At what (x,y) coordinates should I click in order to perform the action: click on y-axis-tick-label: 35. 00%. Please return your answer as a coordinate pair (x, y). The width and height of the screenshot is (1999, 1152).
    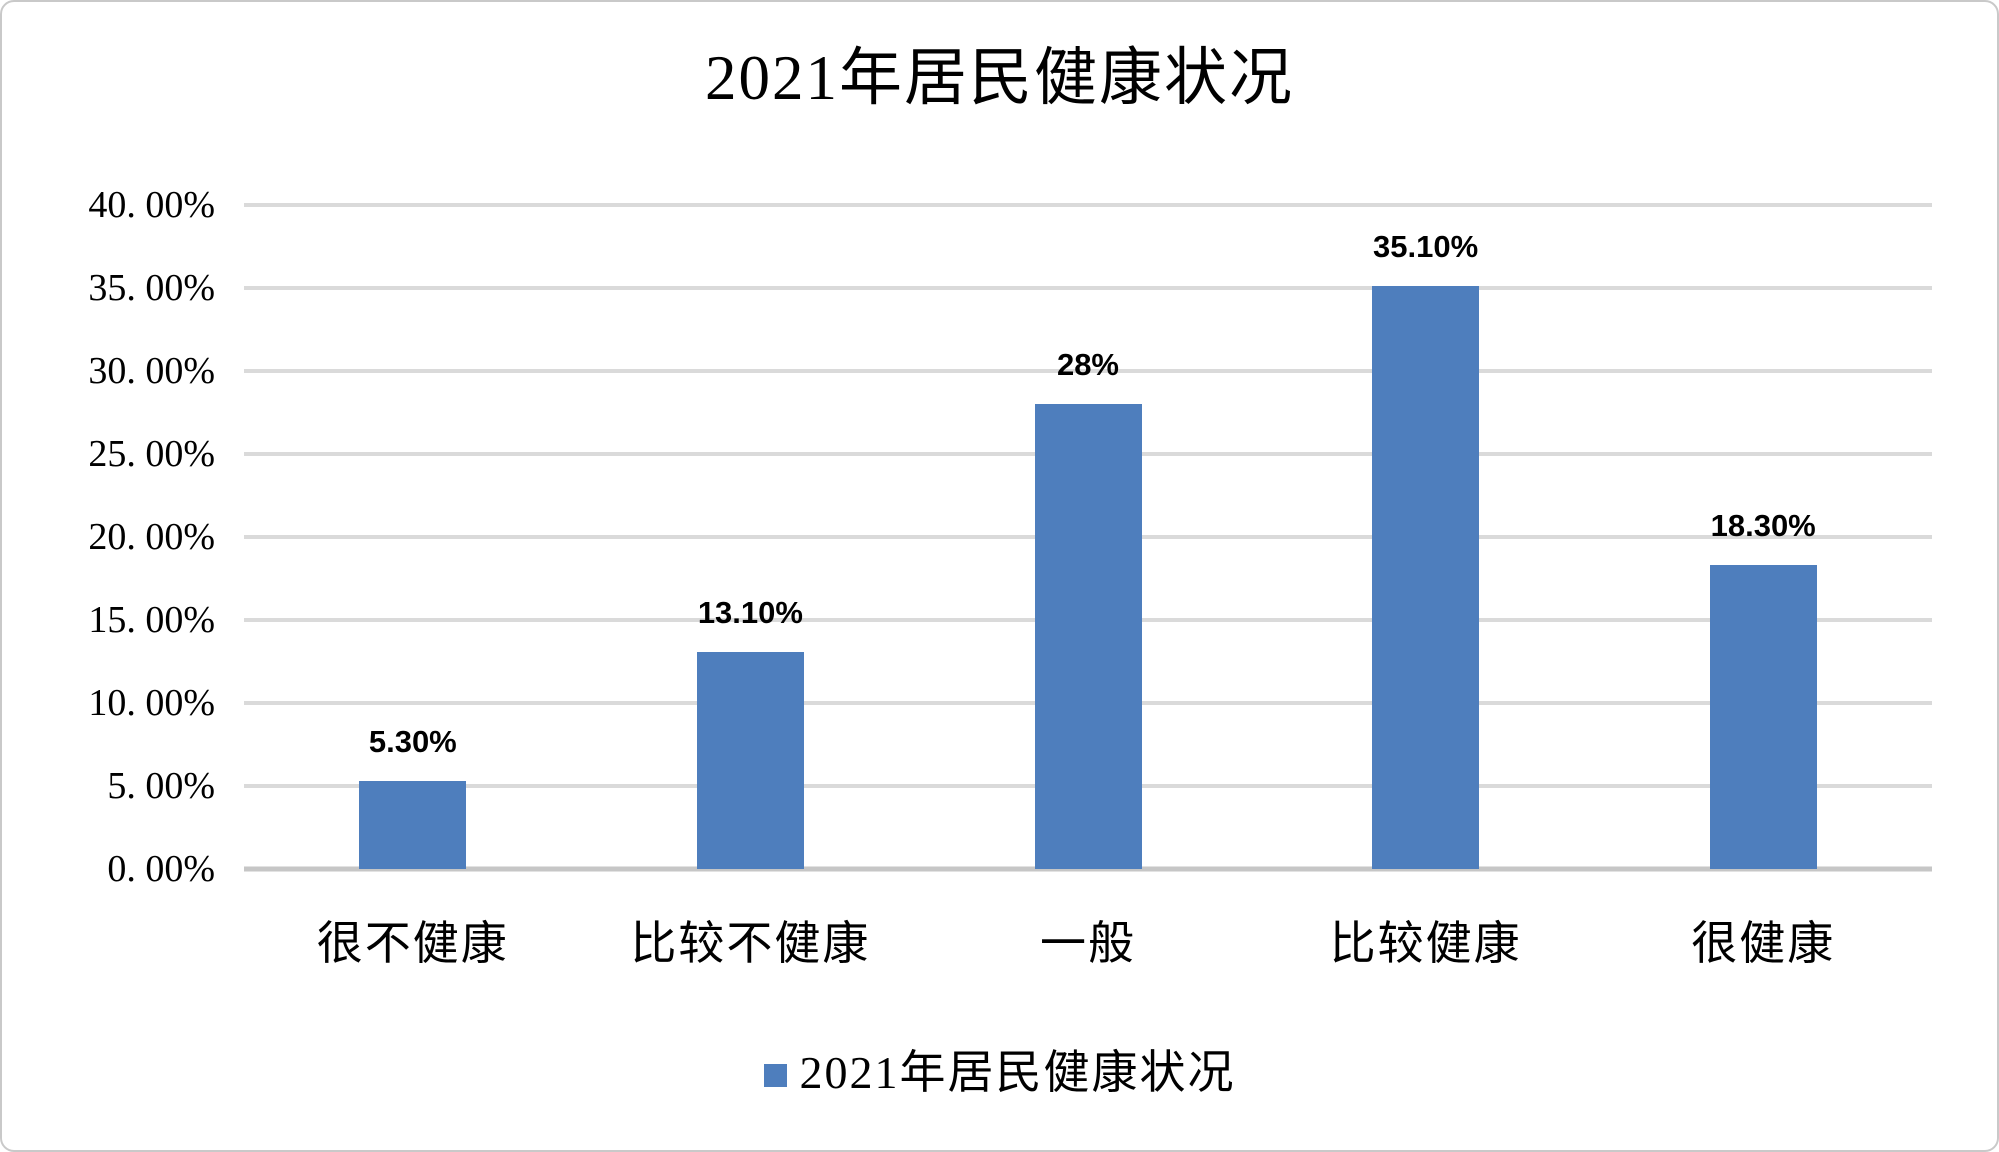
    Looking at the image, I should click on (151, 288).